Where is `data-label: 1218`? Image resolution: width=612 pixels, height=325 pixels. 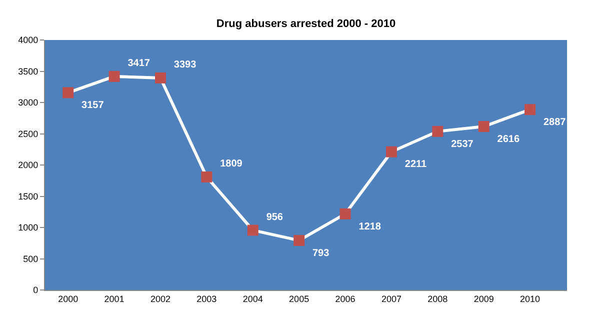 data-label: 1218 is located at coordinates (370, 226).